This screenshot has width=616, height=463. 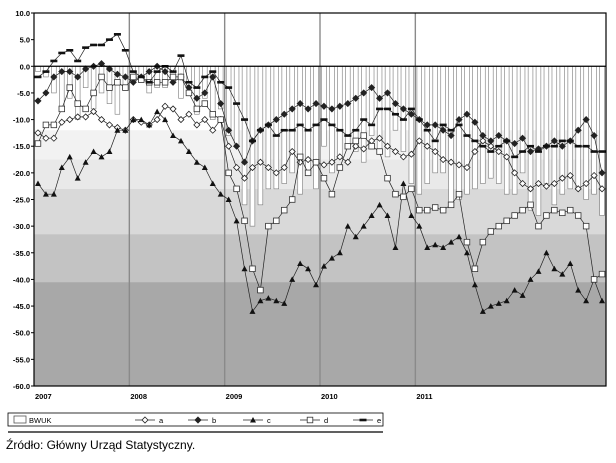 I want to click on year-label: 2010, so click(x=329, y=396).